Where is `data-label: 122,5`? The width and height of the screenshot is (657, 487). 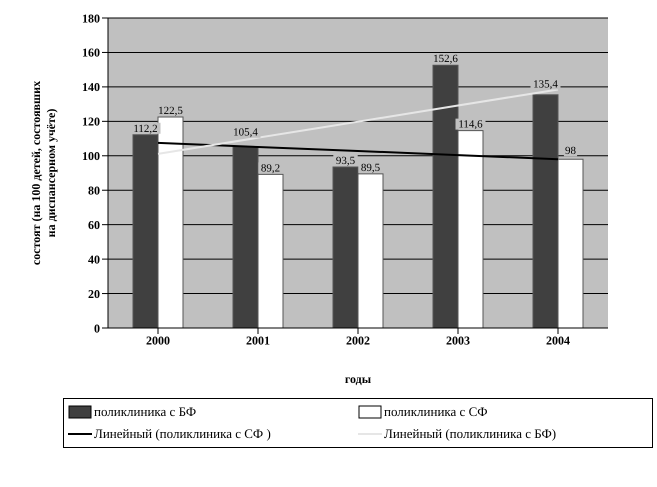 data-label: 122,5 is located at coordinates (171, 111).